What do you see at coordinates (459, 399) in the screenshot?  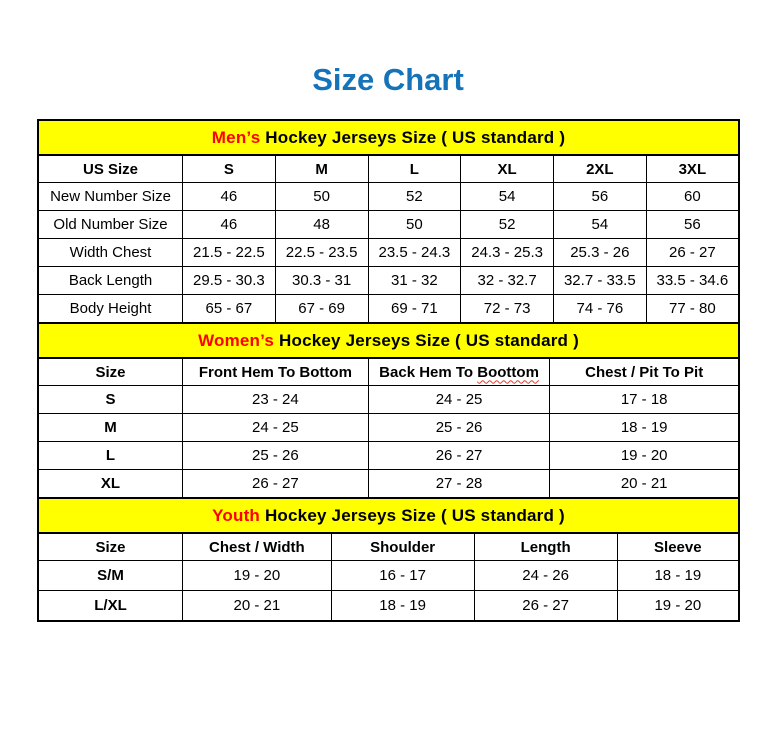 I see `cell: 24 - 25` at bounding box center [459, 399].